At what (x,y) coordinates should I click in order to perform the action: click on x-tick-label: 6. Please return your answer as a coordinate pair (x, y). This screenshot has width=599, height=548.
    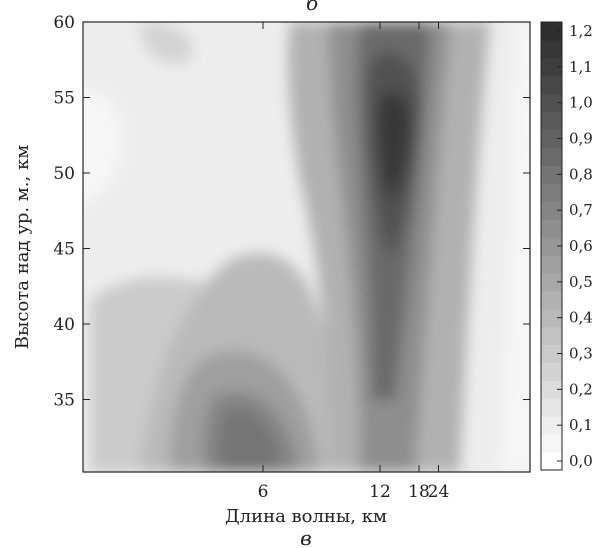
    Looking at the image, I should click on (263, 492).